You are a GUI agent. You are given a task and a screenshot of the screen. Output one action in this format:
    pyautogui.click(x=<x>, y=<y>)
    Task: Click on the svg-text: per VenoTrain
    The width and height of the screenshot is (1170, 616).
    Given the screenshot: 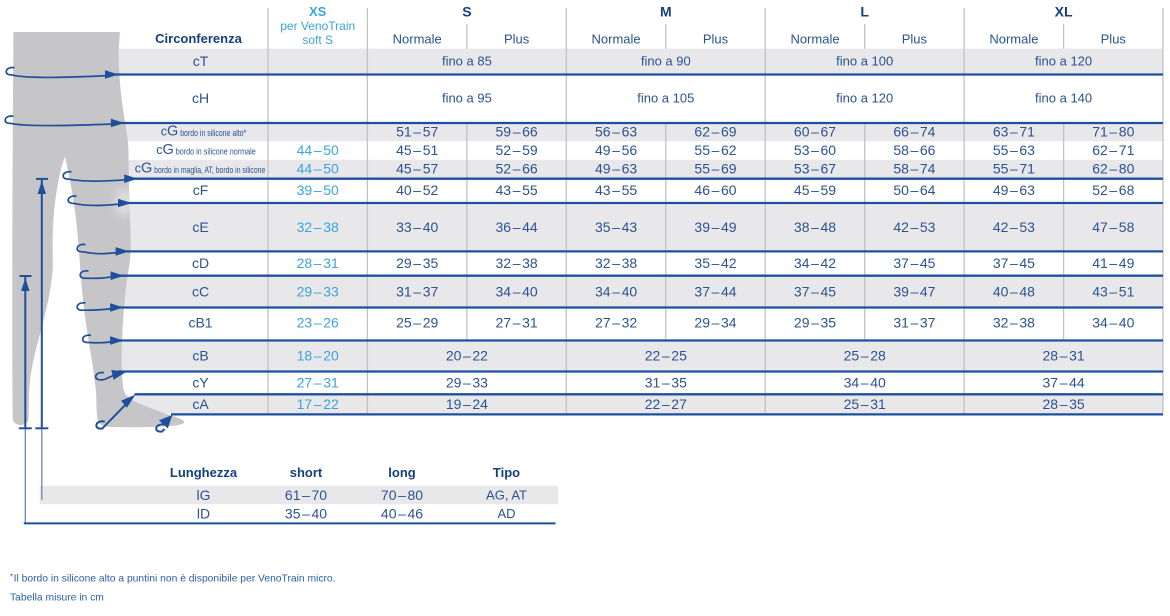 What is the action you would take?
    pyautogui.click(x=317, y=26)
    